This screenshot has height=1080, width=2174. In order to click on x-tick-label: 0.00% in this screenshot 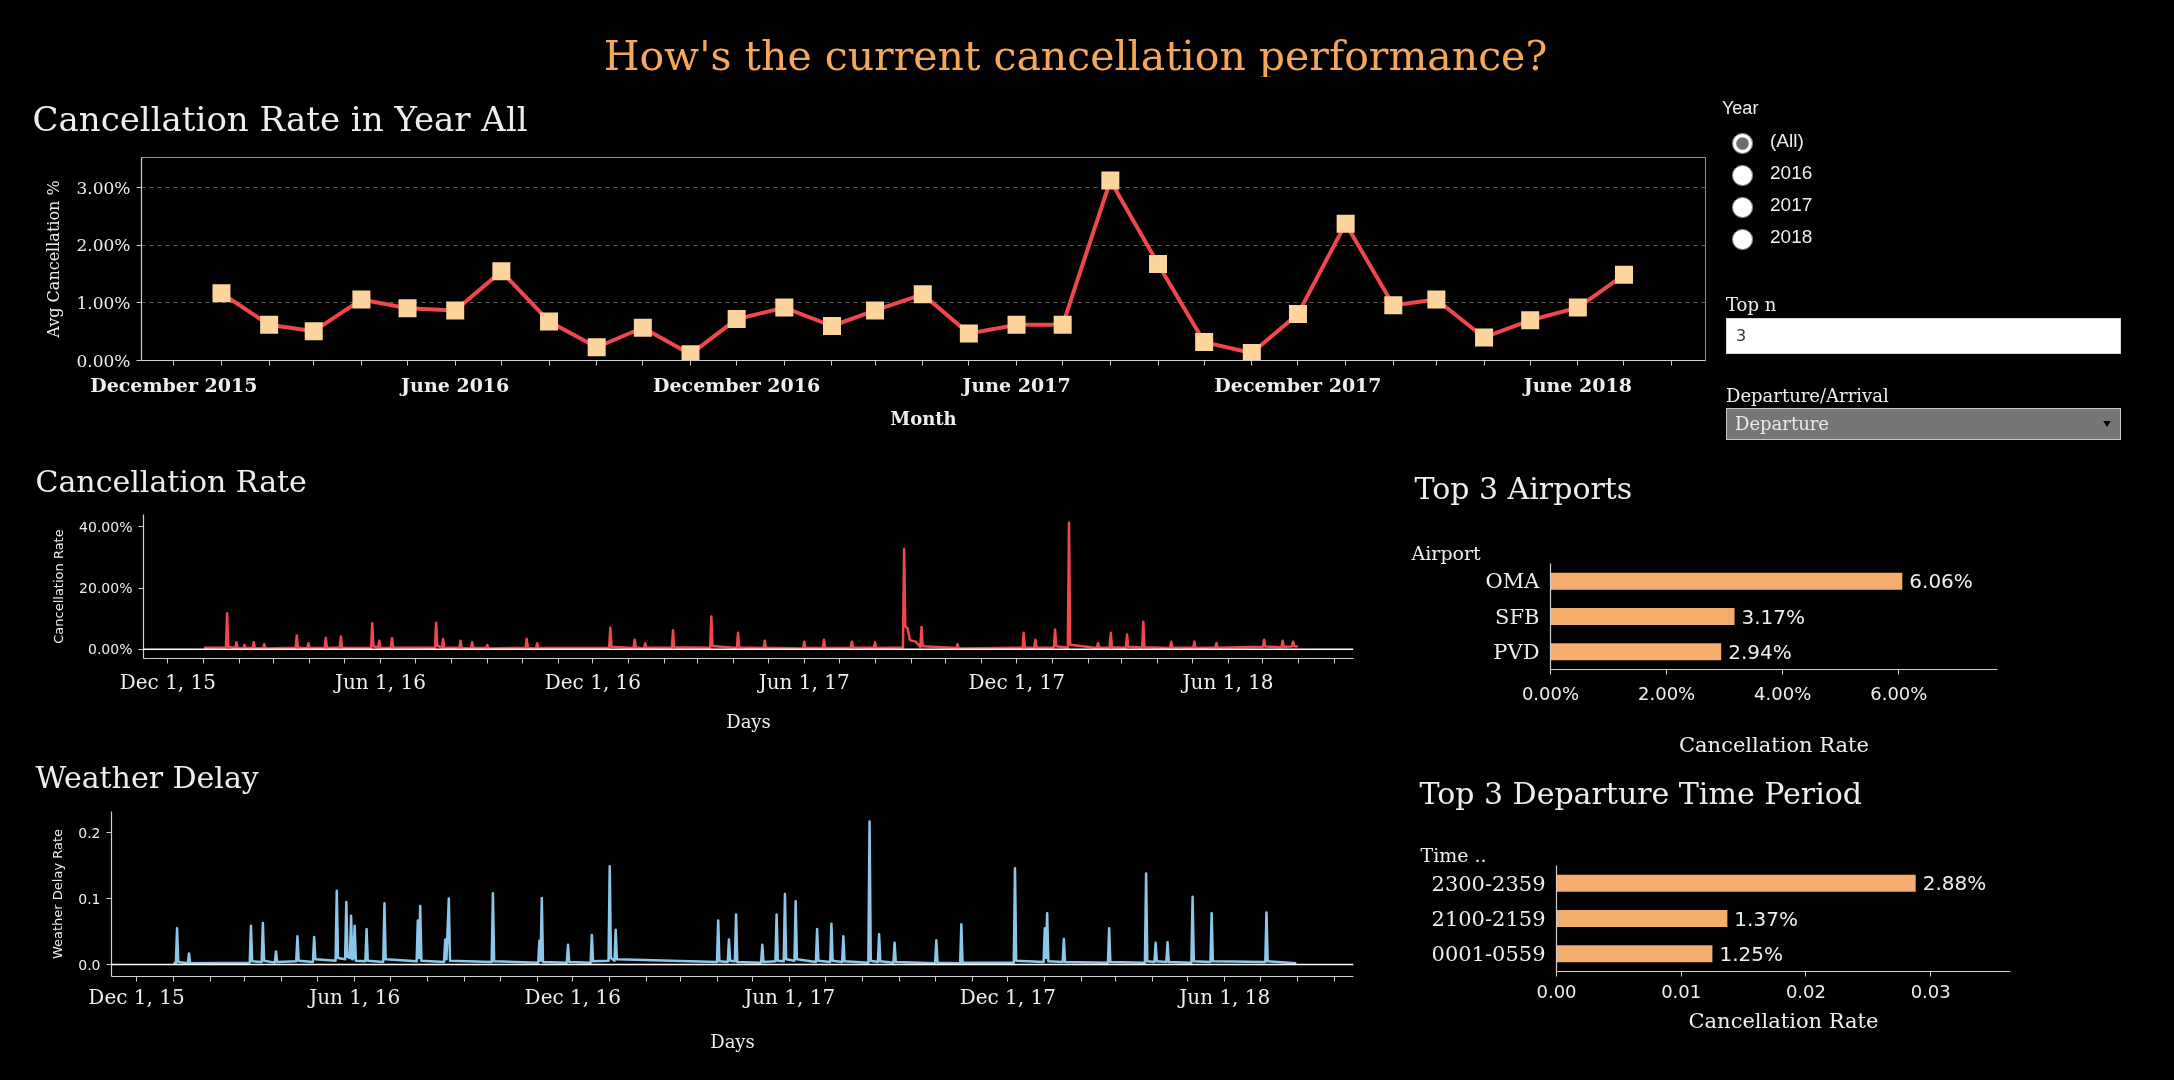, I will do `click(1550, 693)`.